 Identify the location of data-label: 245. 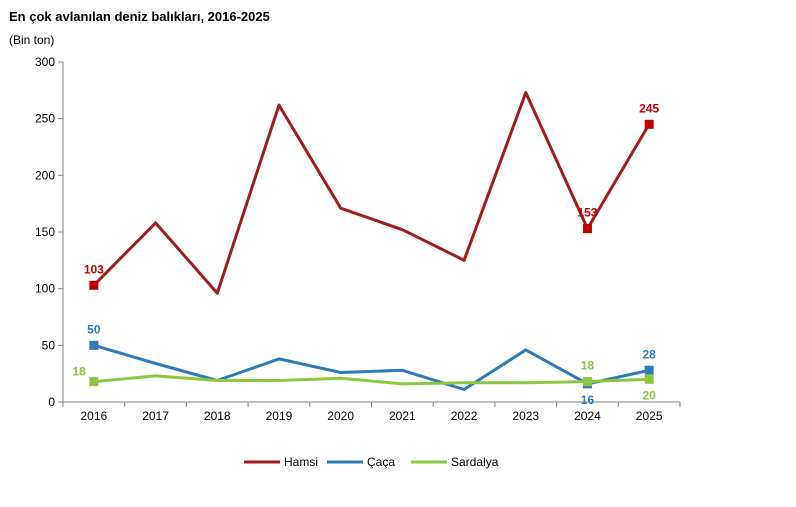
(649, 108).